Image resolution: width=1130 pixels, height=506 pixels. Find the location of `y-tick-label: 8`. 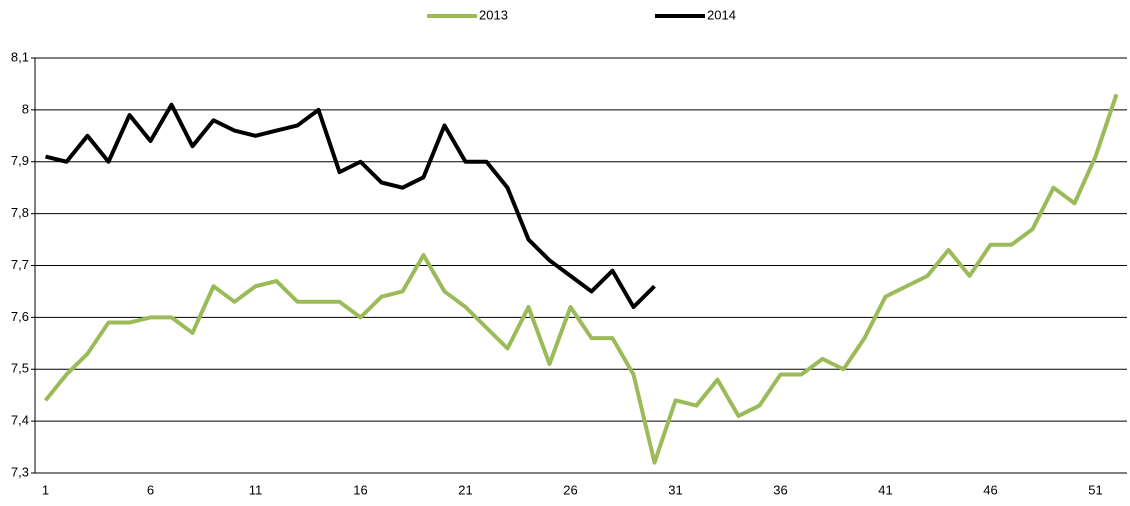

y-tick-label: 8 is located at coordinates (25, 108).